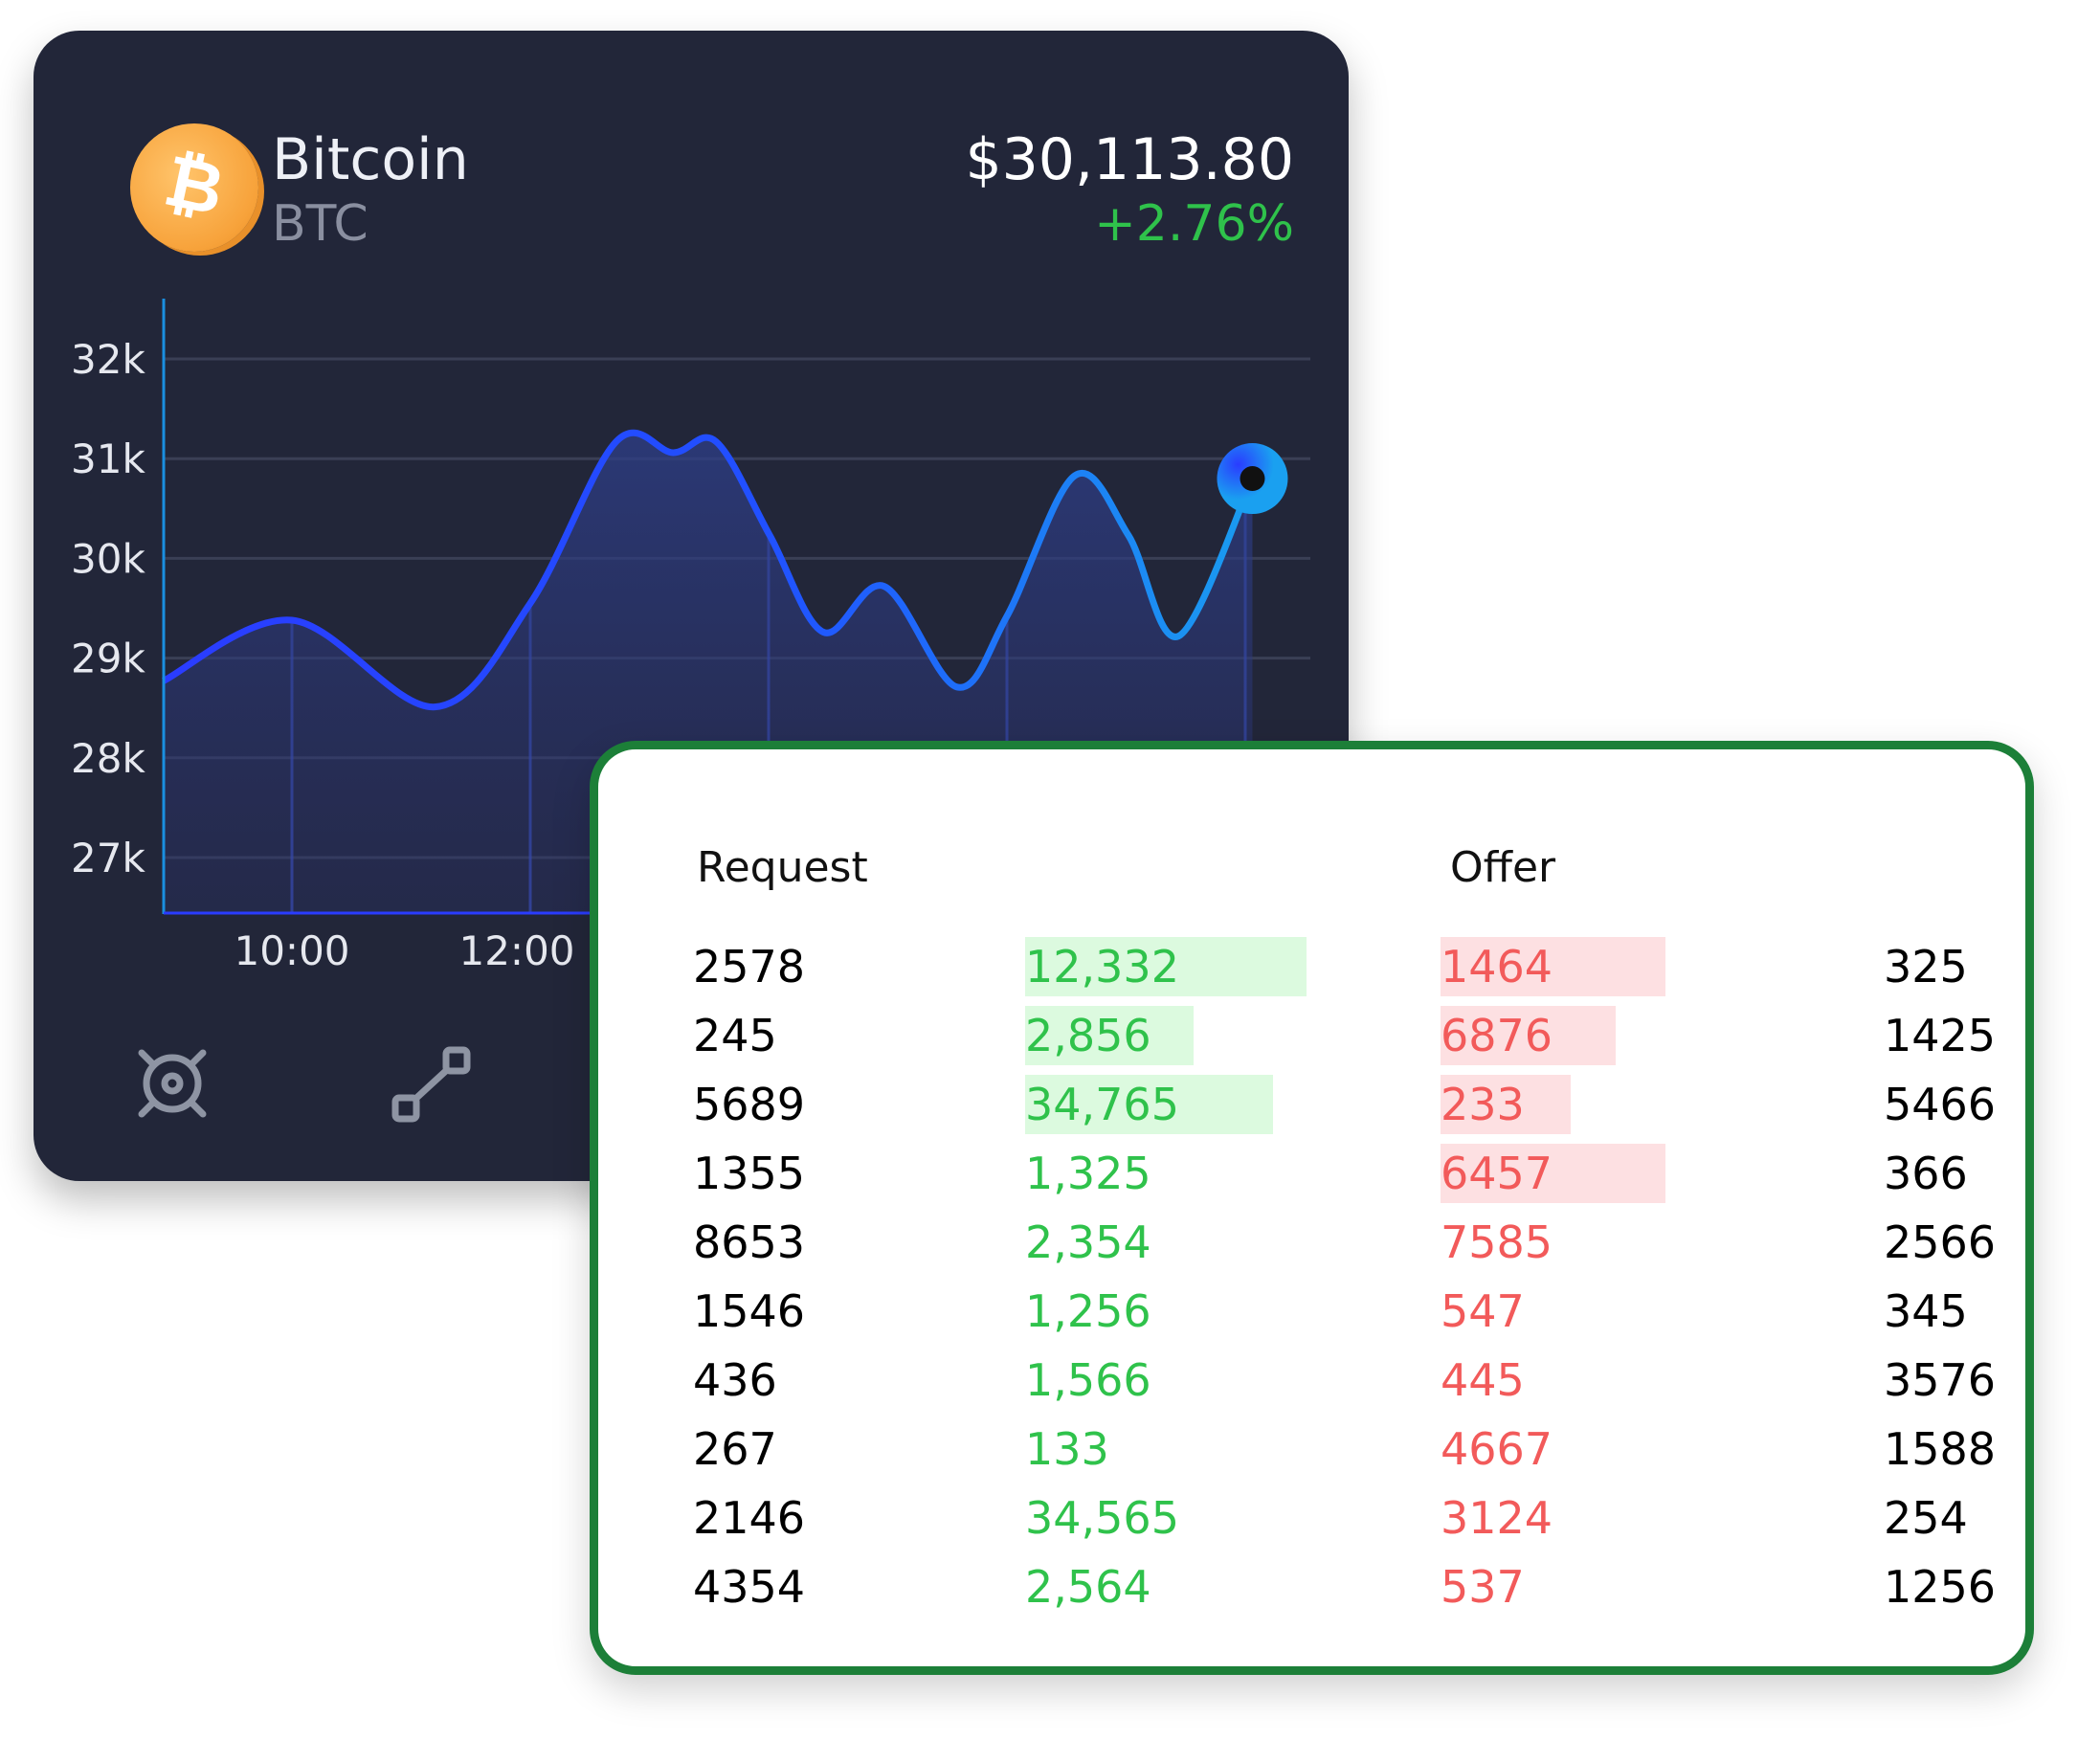 This screenshot has height=1740, width=2100. What do you see at coordinates (1311, 1380) in the screenshot?
I see `order-row: 436 1,566 445 3576` at bounding box center [1311, 1380].